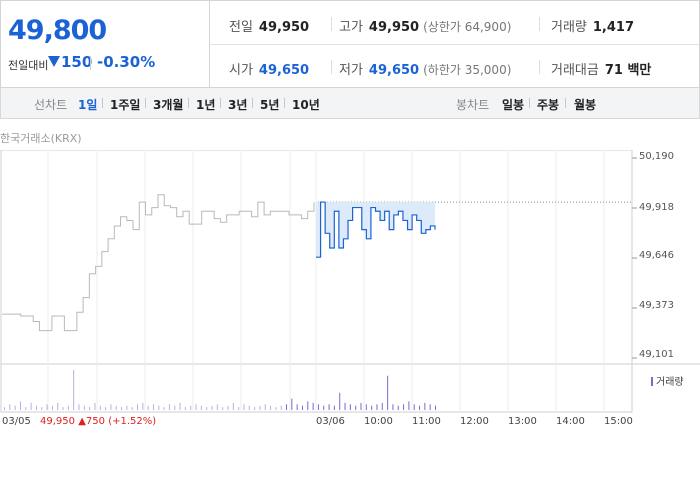  What do you see at coordinates (592, 25) in the screenshot?
I see `volume: 거래량 1,417` at bounding box center [592, 25].